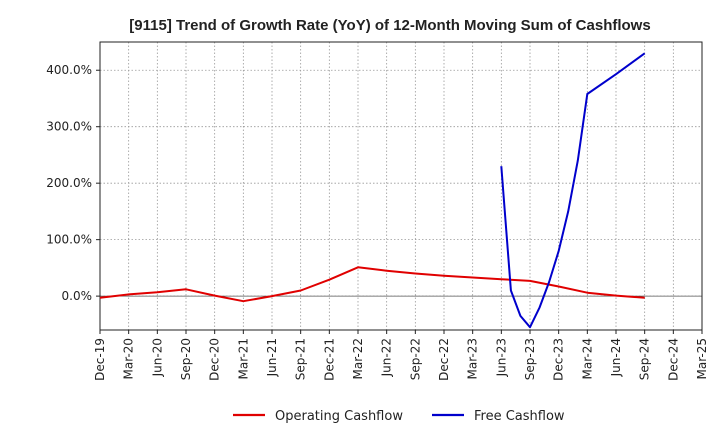 This screenshot has width=720, height=440. What do you see at coordinates (77, 296) in the screenshot?
I see `y-tick-label: 0.0%` at bounding box center [77, 296].